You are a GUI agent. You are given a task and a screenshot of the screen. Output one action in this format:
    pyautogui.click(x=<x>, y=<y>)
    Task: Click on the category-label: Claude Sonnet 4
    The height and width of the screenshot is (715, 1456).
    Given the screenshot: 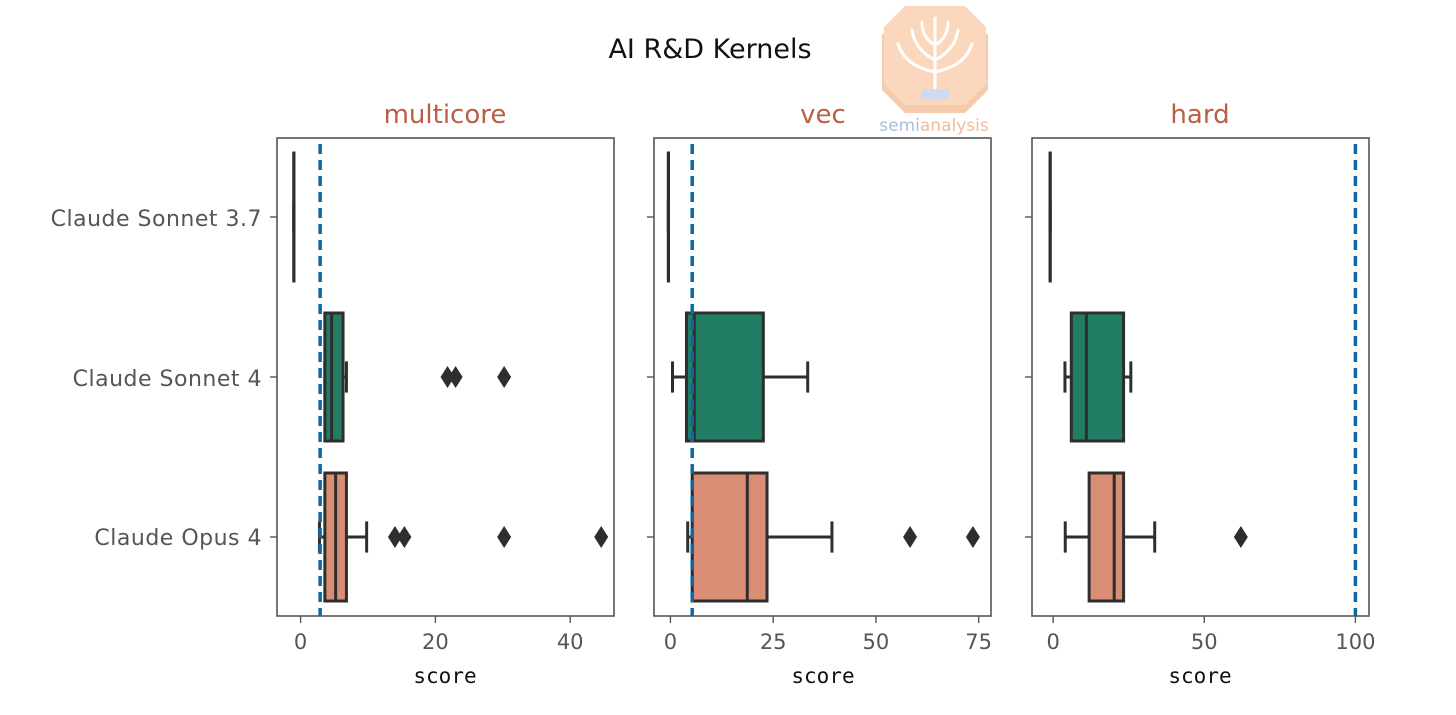 What is the action you would take?
    pyautogui.click(x=167, y=379)
    